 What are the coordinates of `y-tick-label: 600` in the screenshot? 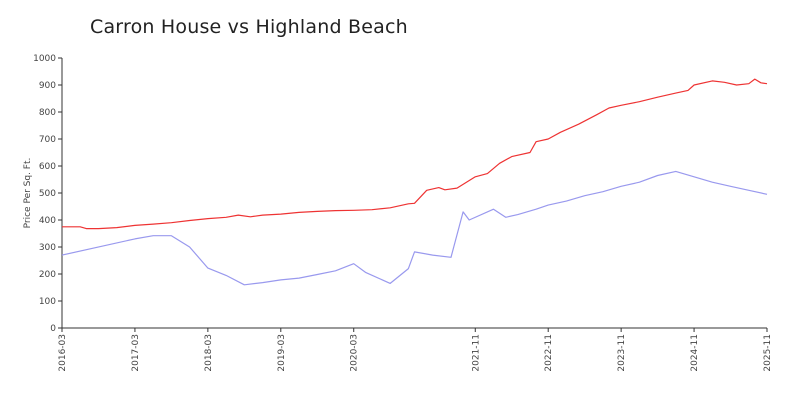 It's located at (47, 167).